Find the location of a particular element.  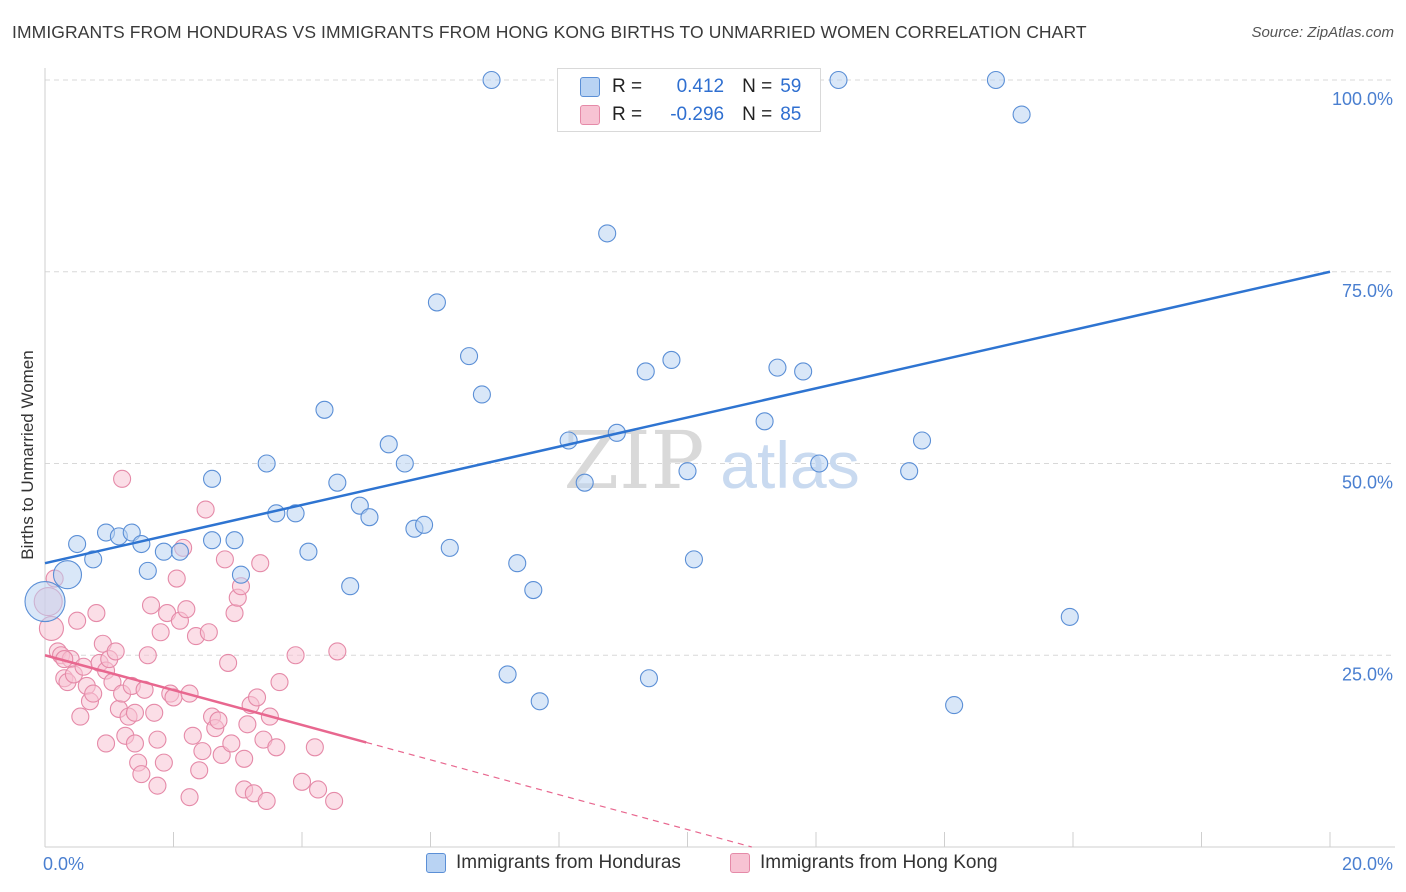

y-axis-title: Births to Unmarried Women is located at coordinates (27, 454).